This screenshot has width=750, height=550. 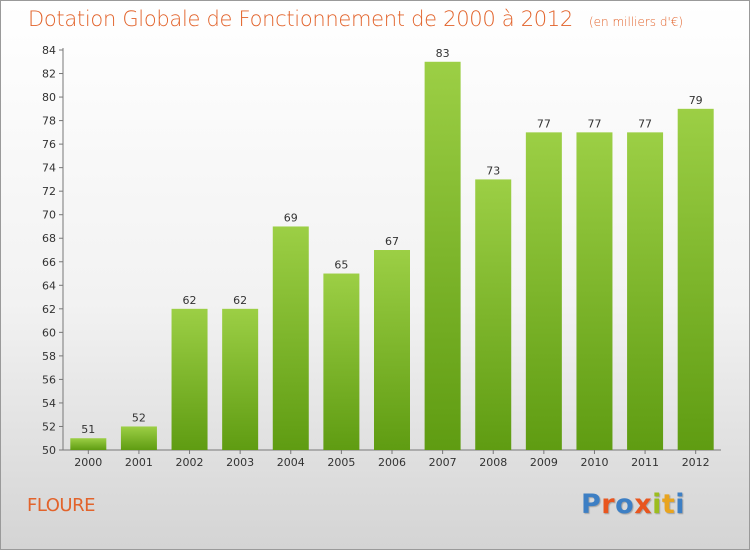 What do you see at coordinates (594, 291) in the screenshot?
I see `bar-2010` at bounding box center [594, 291].